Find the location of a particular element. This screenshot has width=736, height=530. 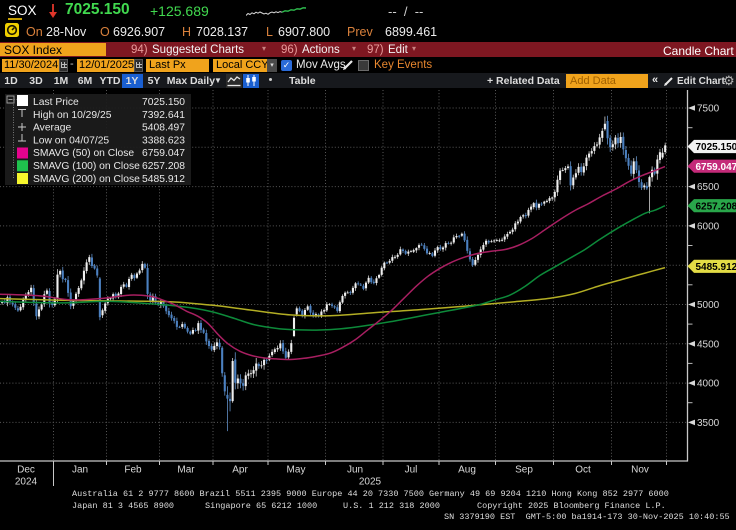

svg-text: SMAVG (50) on Close is located at coordinates (83, 153).